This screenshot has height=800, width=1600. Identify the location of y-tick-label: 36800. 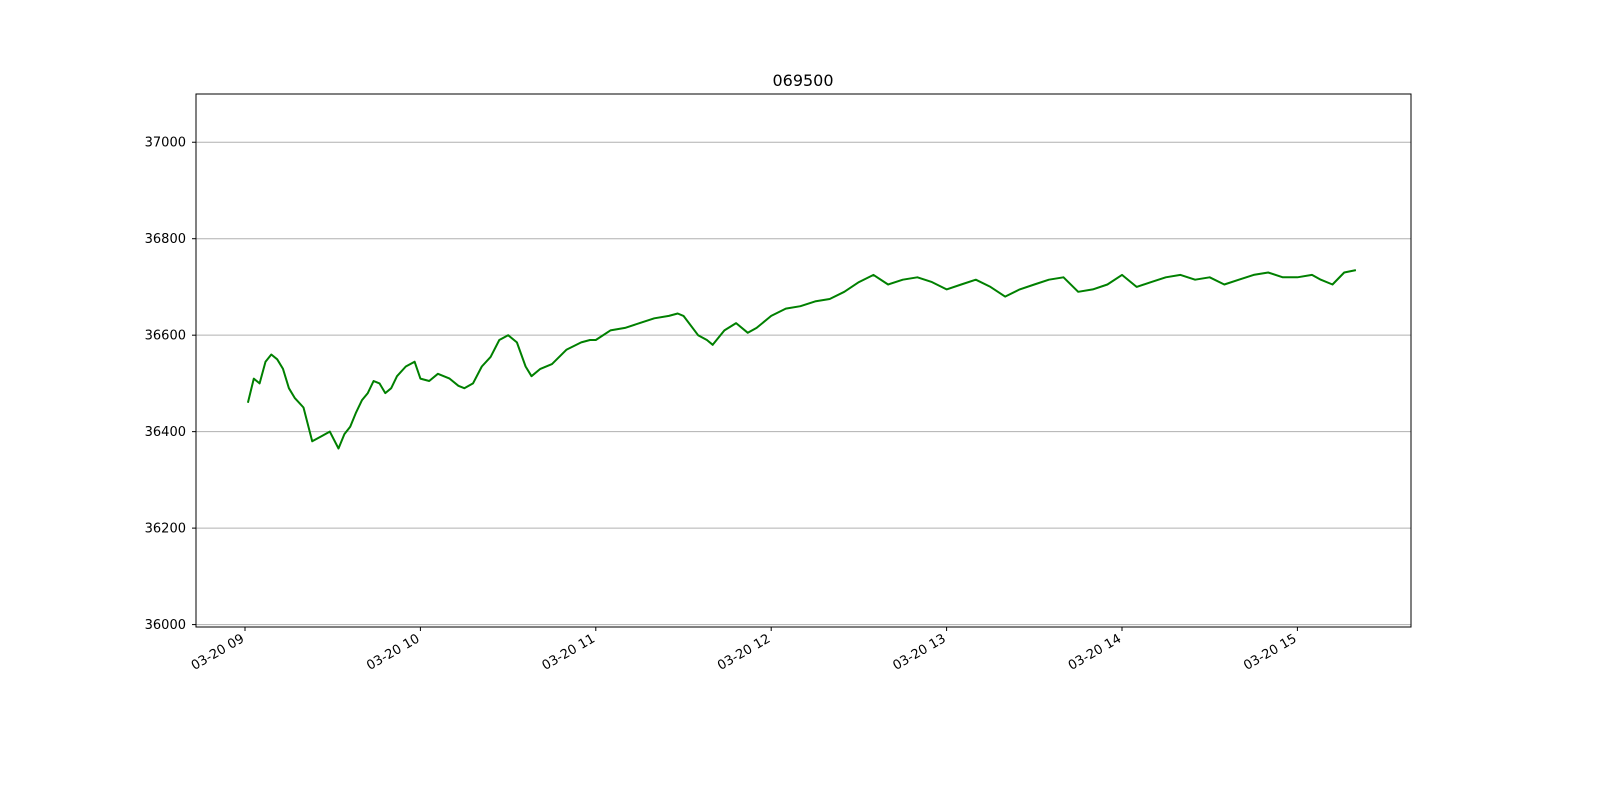
(165, 239).